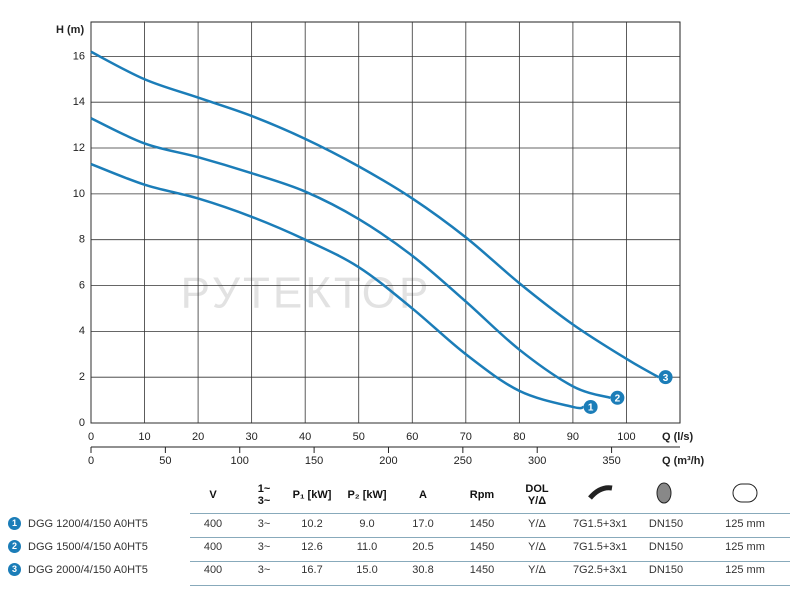 This screenshot has height=591, width=800. I want to click on cable-icon, so click(600, 492).